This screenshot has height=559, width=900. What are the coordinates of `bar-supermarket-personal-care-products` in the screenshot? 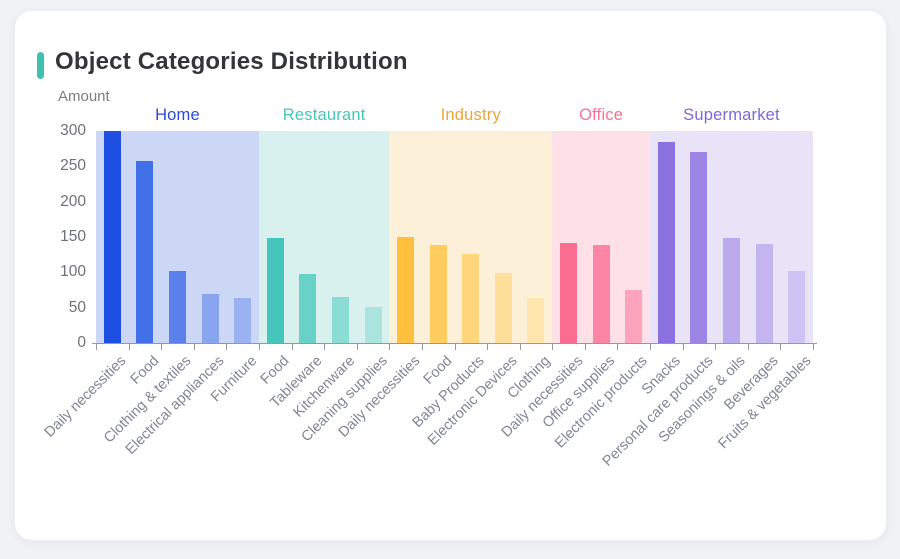 It's located at (699, 247).